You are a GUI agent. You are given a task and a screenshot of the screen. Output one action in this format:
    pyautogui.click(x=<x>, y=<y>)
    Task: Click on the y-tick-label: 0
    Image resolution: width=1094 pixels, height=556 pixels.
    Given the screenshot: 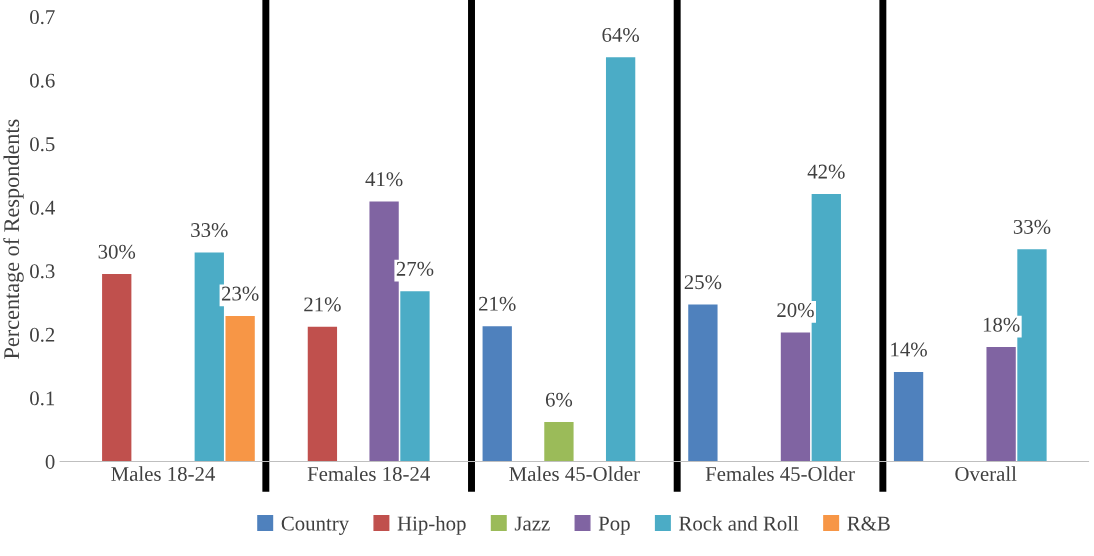 What is the action you would take?
    pyautogui.click(x=50, y=461)
    